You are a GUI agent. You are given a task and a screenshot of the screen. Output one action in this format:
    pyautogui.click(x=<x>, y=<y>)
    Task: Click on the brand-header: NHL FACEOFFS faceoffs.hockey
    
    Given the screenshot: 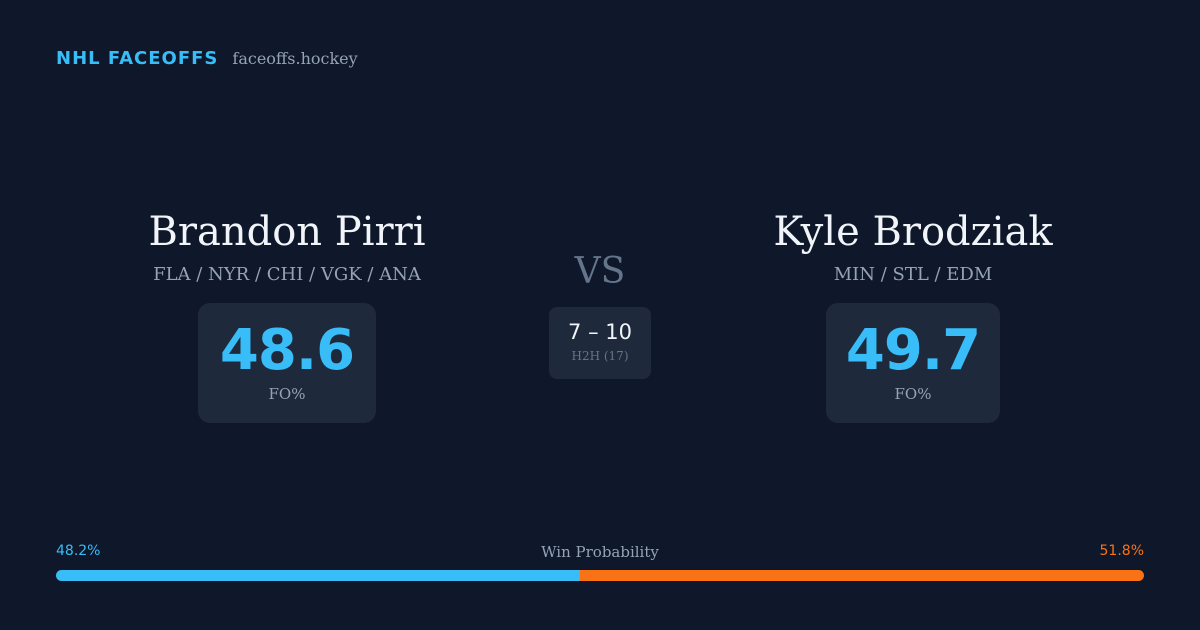 What is the action you would take?
    pyautogui.click(x=207, y=58)
    